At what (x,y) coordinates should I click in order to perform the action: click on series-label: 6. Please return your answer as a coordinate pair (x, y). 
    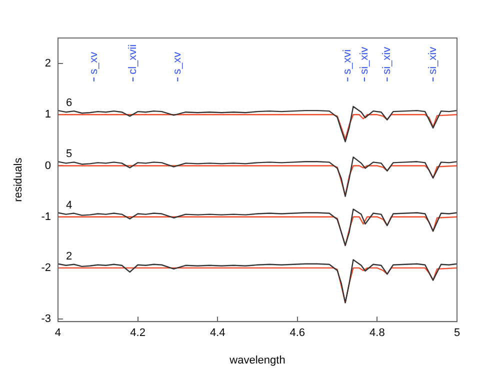
    Looking at the image, I should click on (69, 103).